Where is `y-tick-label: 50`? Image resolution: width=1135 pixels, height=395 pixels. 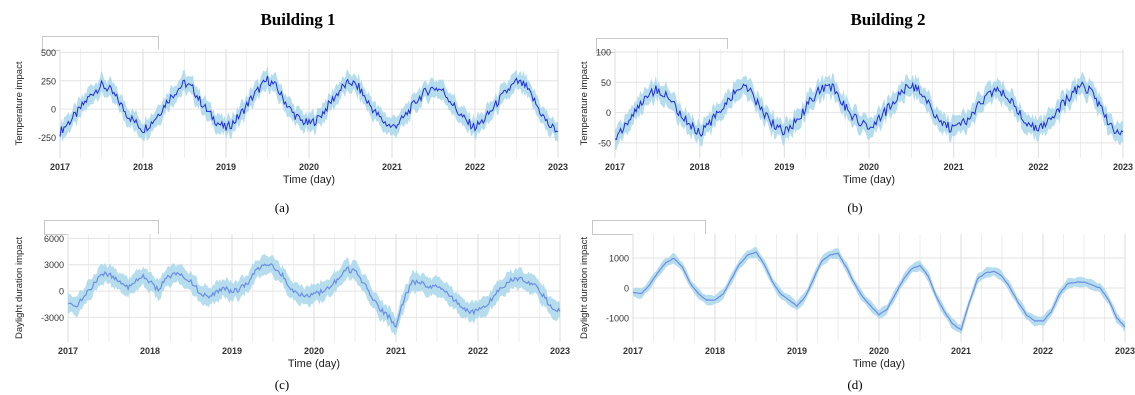
y-tick-label: 50 is located at coordinates (606, 83).